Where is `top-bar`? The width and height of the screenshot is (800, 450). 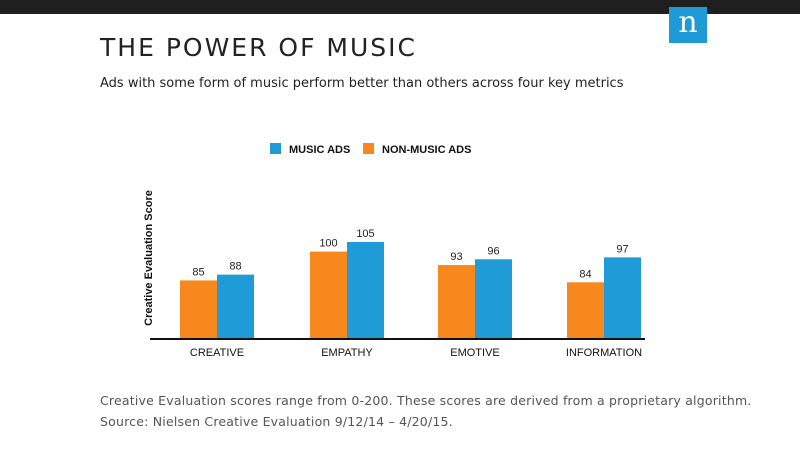 top-bar is located at coordinates (400, 7).